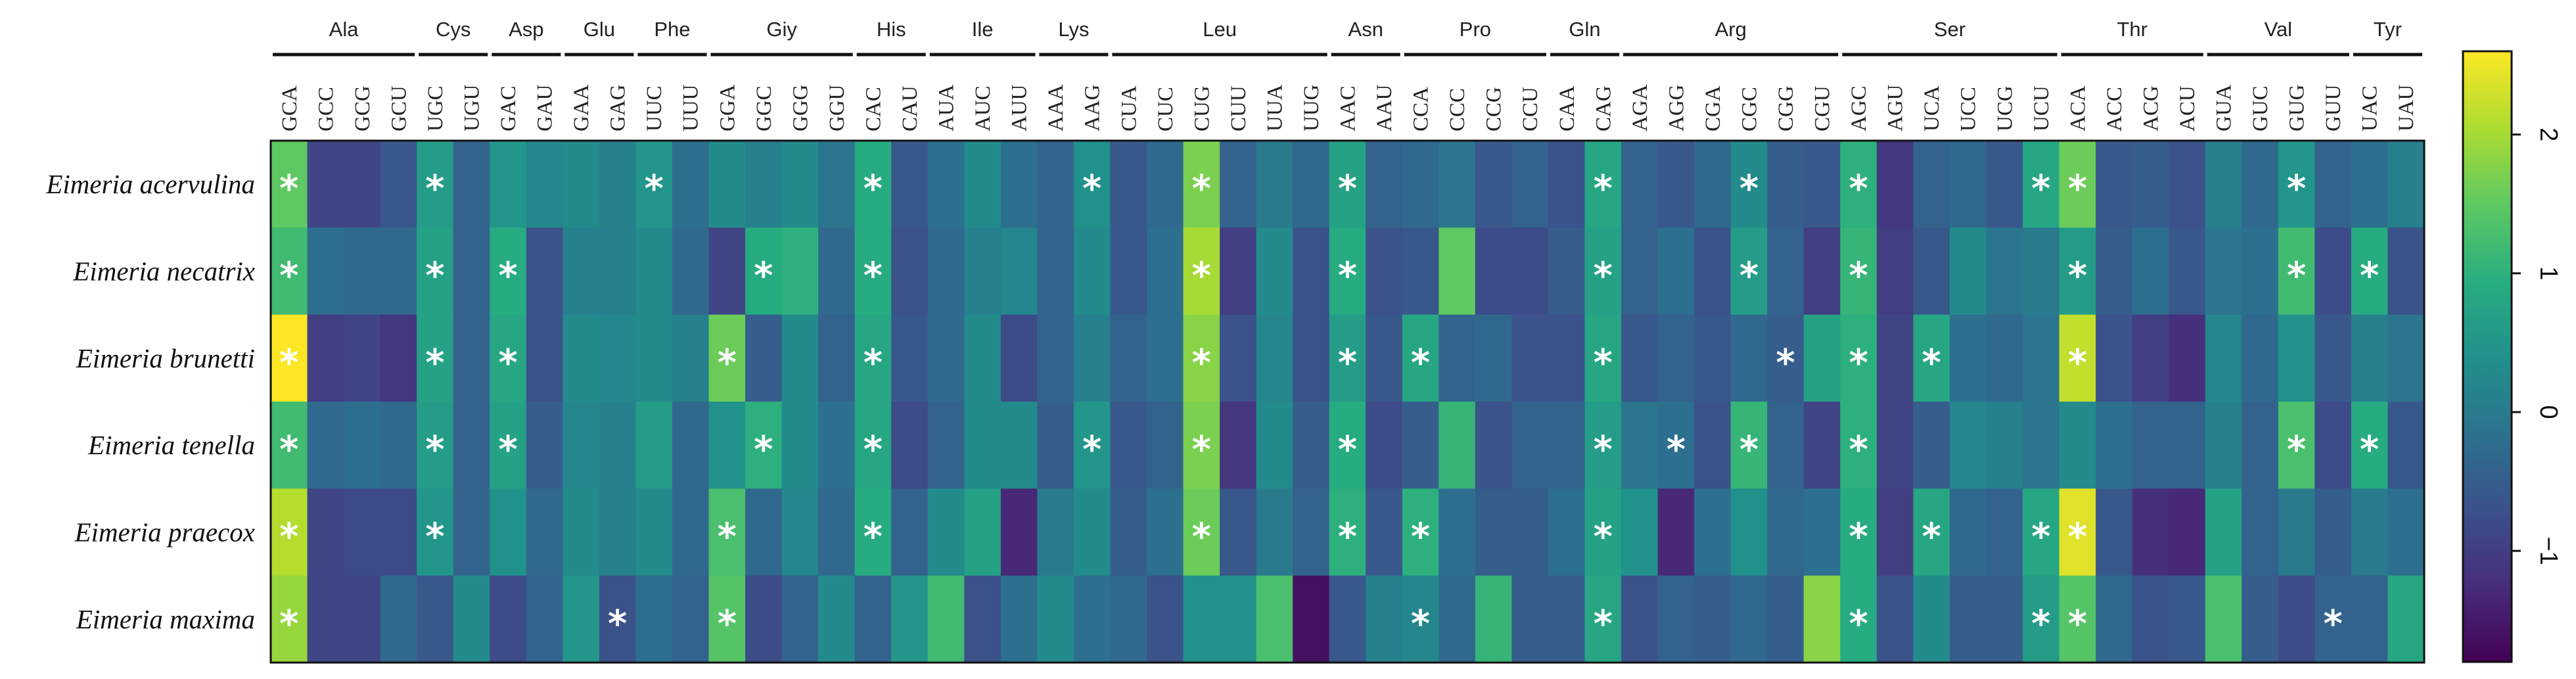 Image resolution: width=2576 pixels, height=679 pixels. What do you see at coordinates (1166, 109) in the screenshot?
I see `codon-label: CUC` at bounding box center [1166, 109].